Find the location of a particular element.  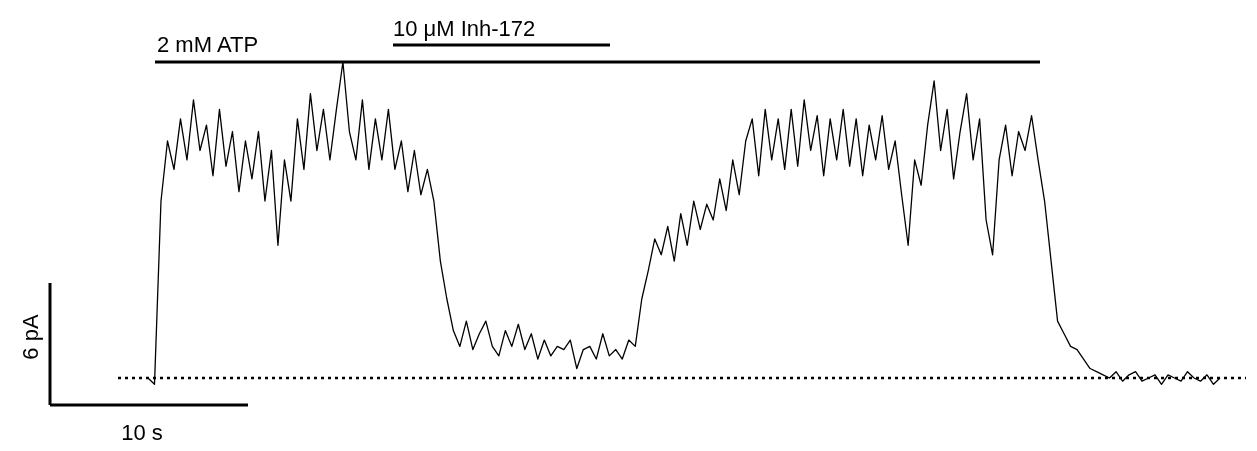

text: 10 μM Inh-172 is located at coordinates (464, 28).